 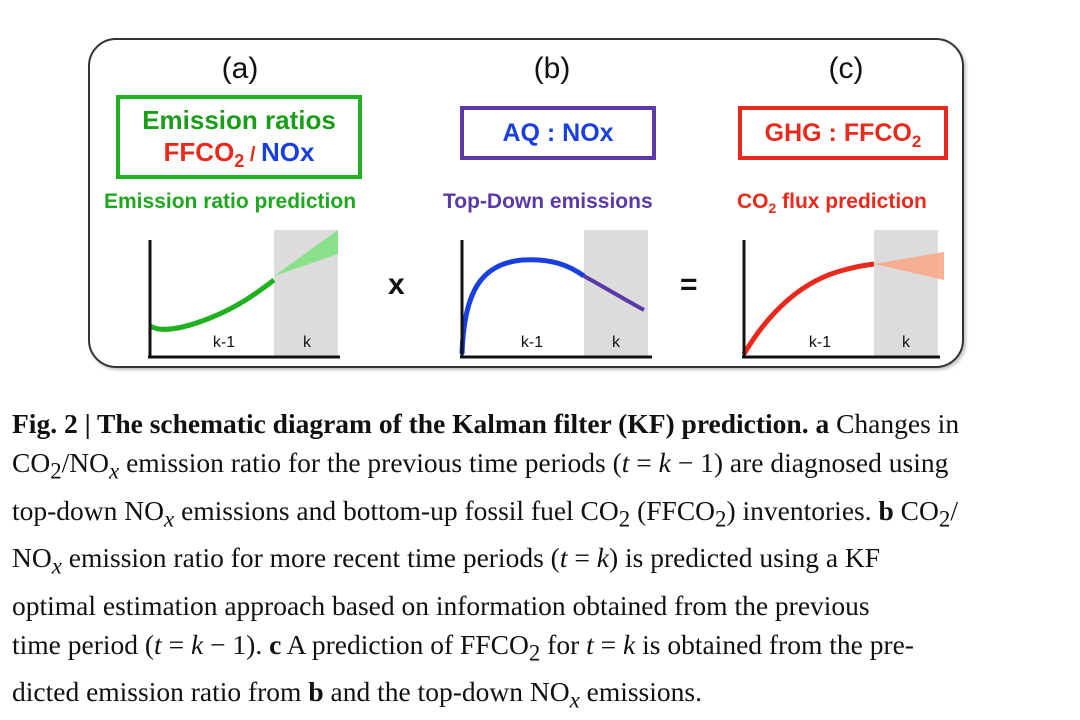 What do you see at coordinates (808, 308) in the screenshot?
I see `co2-flux-curve` at bounding box center [808, 308].